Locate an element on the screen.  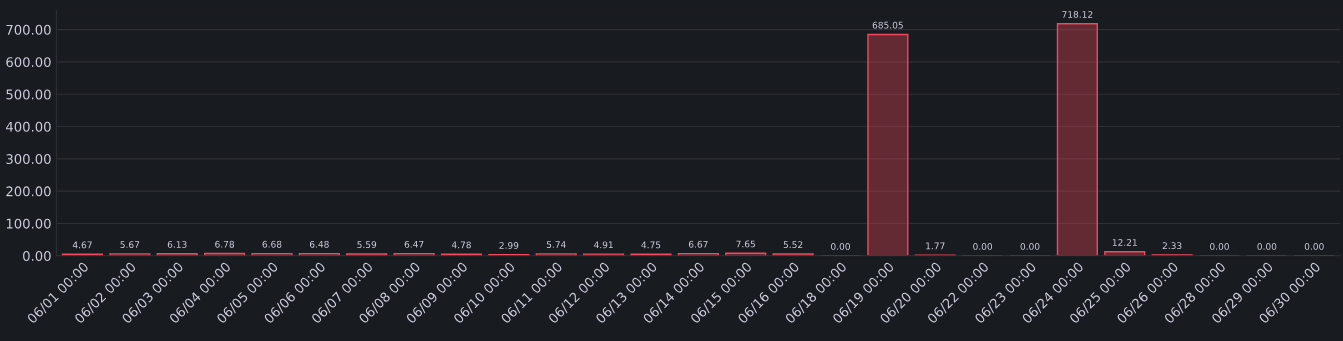
data-label: 718.12 is located at coordinates (1077, 14).